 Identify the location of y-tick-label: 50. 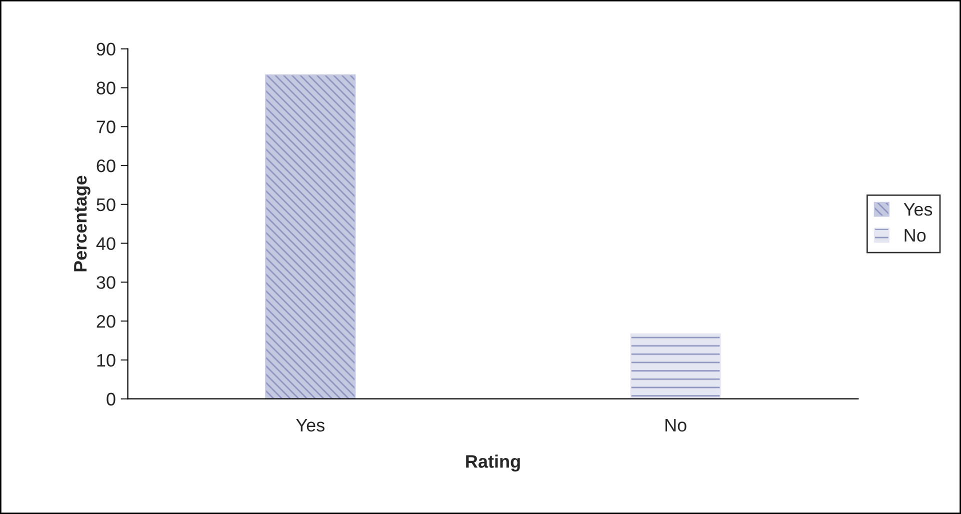
(106, 205).